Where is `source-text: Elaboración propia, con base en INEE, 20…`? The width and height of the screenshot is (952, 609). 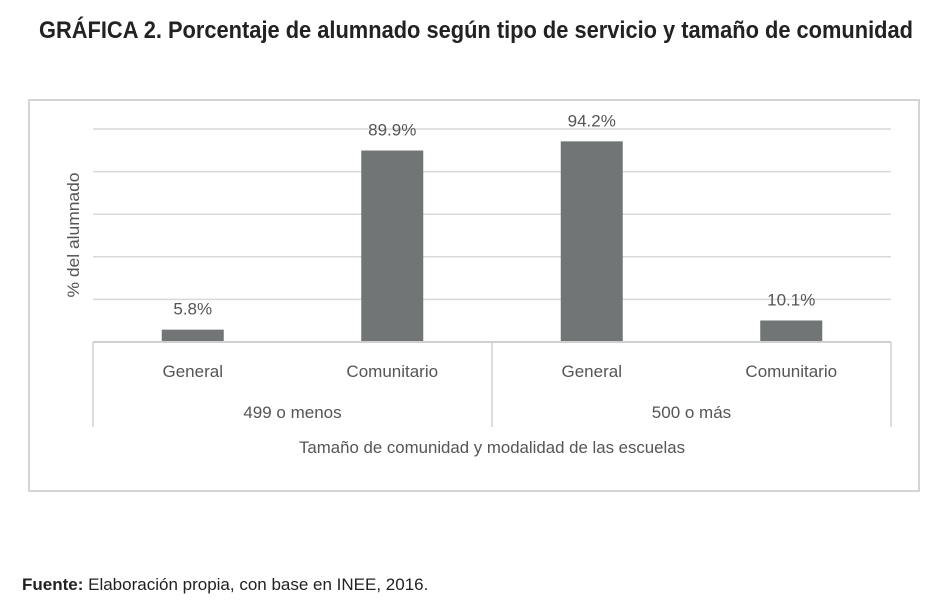 source-text: Elaboración propia, con base en INEE, 20… is located at coordinates (255, 584).